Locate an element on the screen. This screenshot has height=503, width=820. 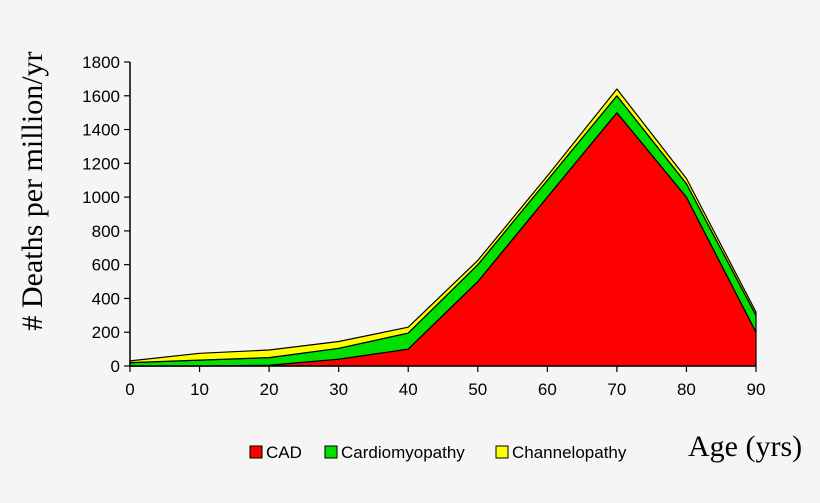
y-tick-label: 0 is located at coordinates (115, 366).